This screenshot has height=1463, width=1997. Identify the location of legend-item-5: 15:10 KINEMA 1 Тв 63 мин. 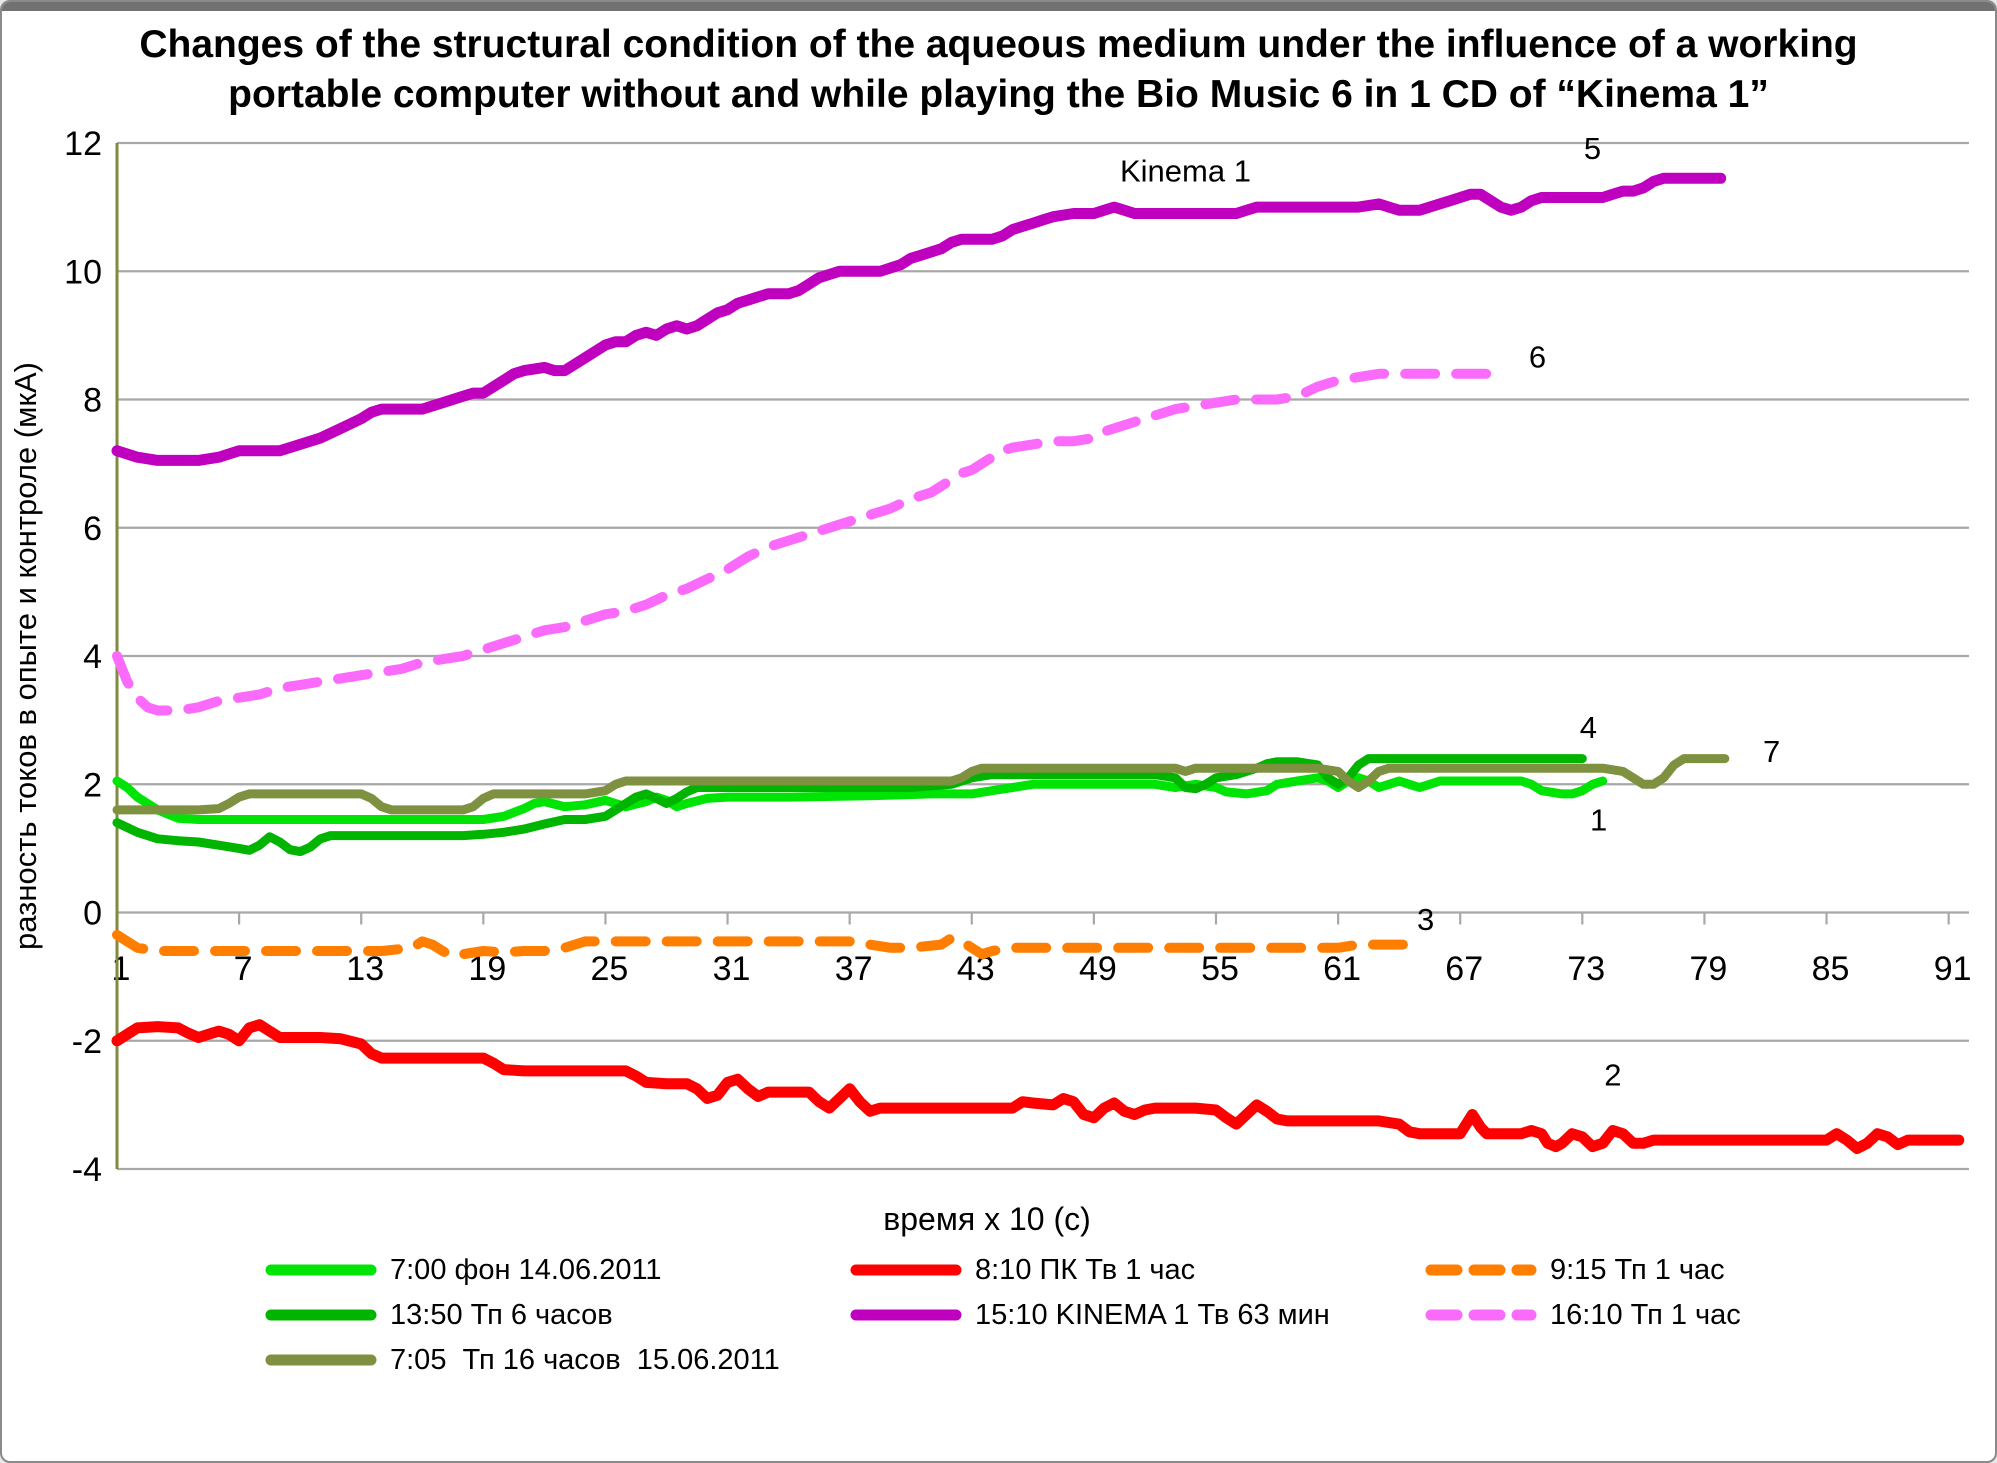
(1090, 1315).